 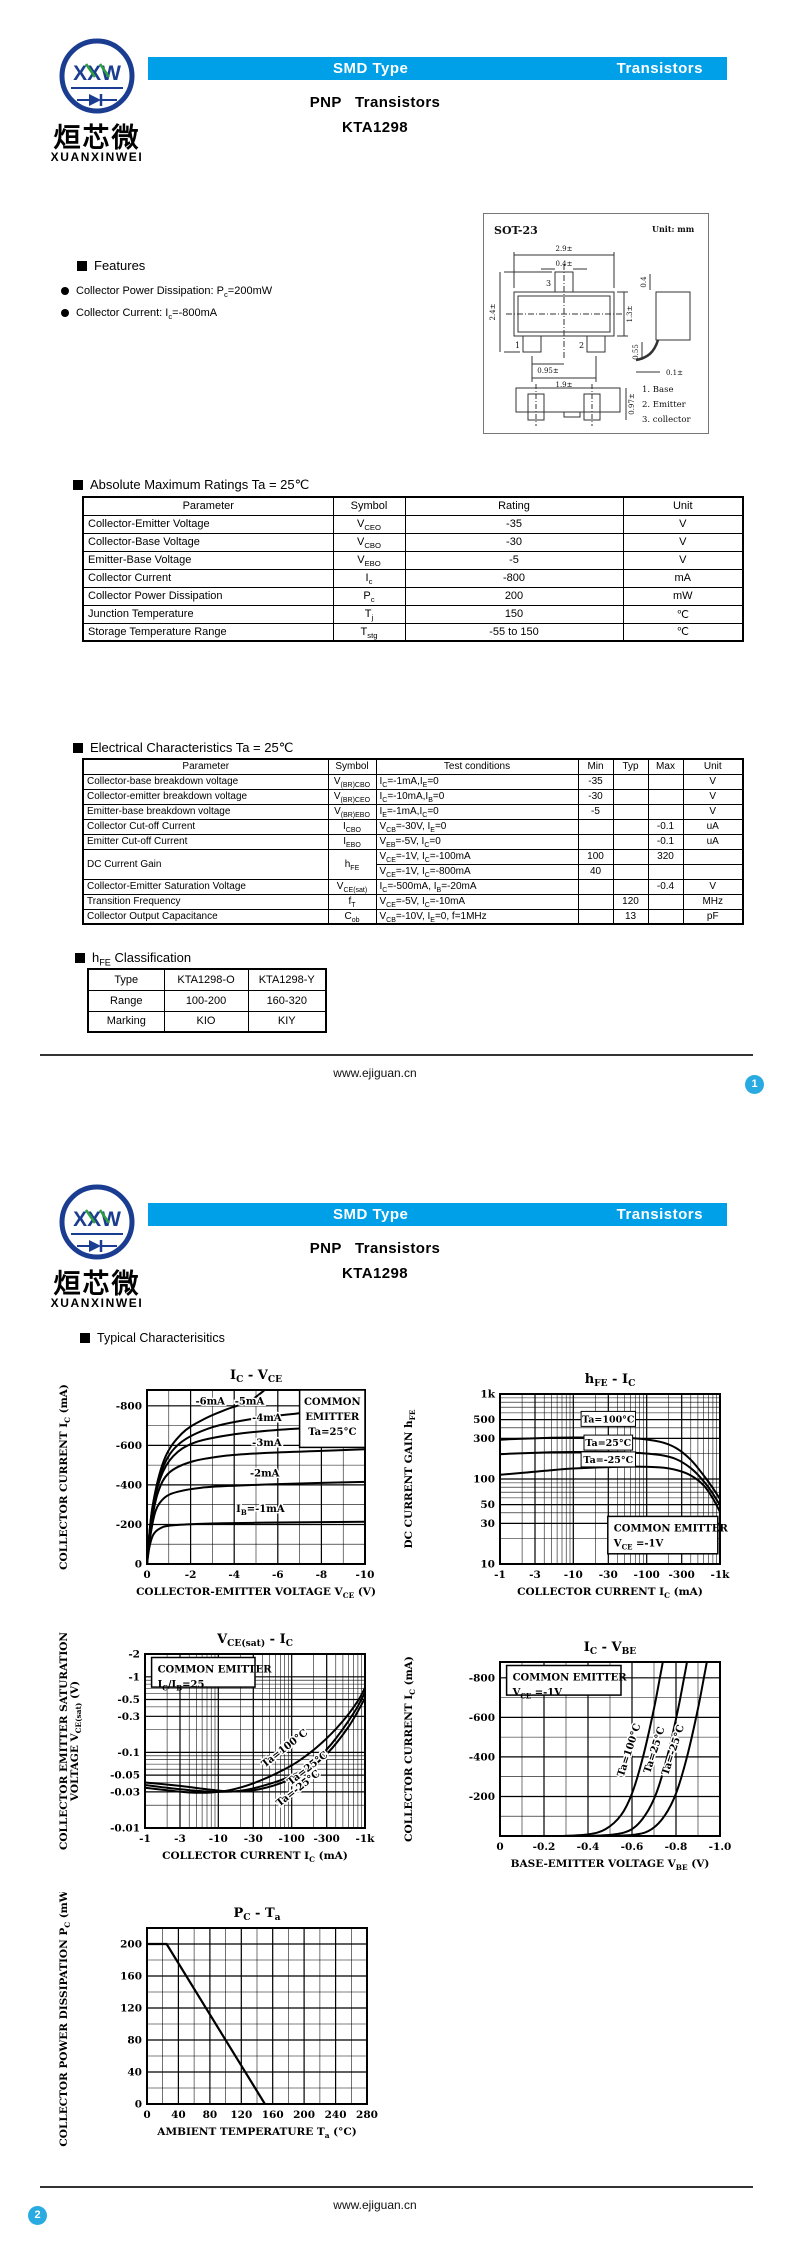 I want to click on hfe-heading: hFE Classification, so click(x=133, y=958).